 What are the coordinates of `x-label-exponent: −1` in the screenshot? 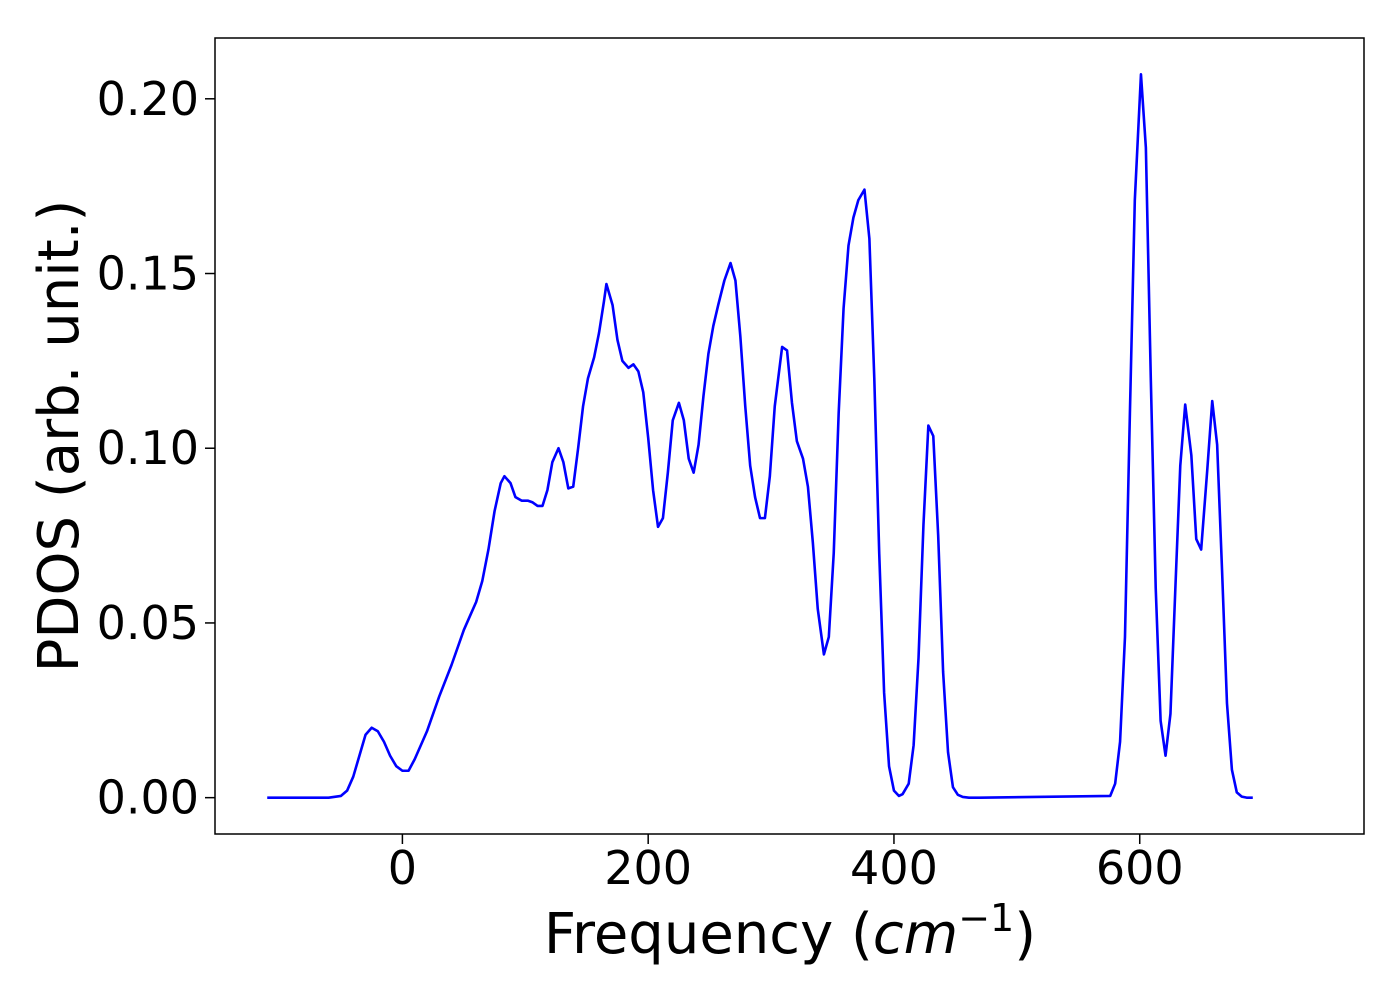 It's located at (986, 918).